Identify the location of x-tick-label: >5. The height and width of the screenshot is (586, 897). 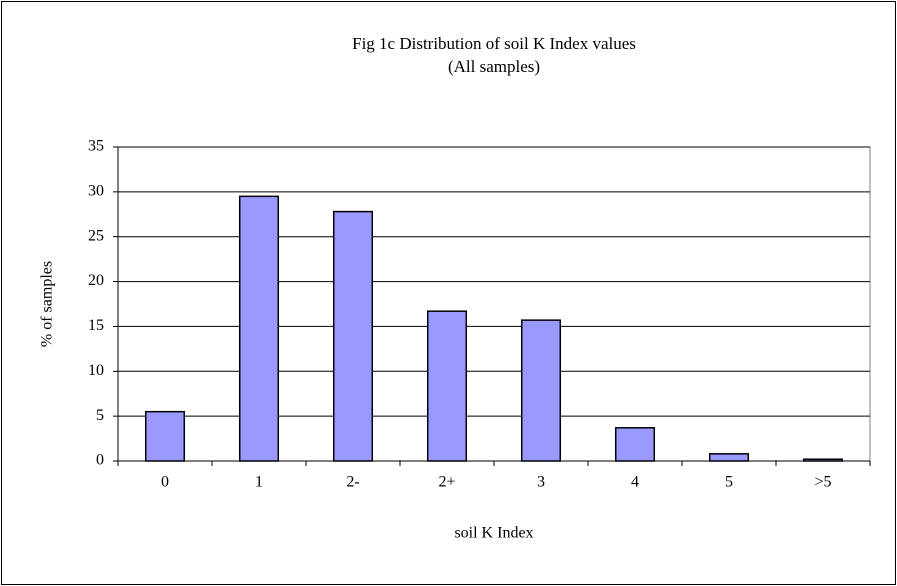
(822, 482).